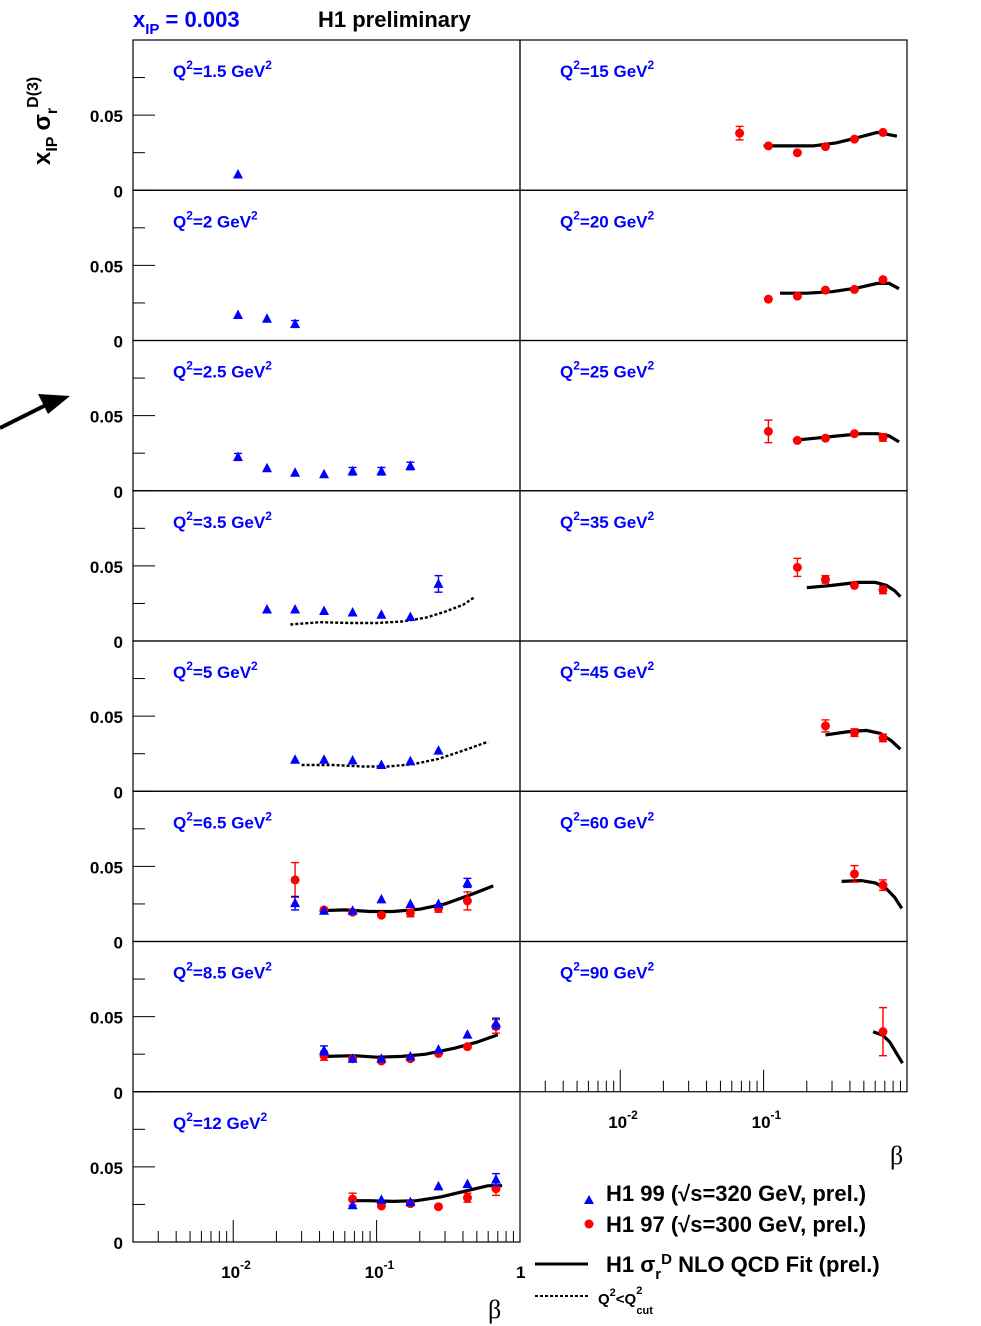 This screenshot has width=981, height=1326. What do you see at coordinates (222, 370) in the screenshot?
I see `panel-label: Q2=2.5 GeV2` at bounding box center [222, 370].